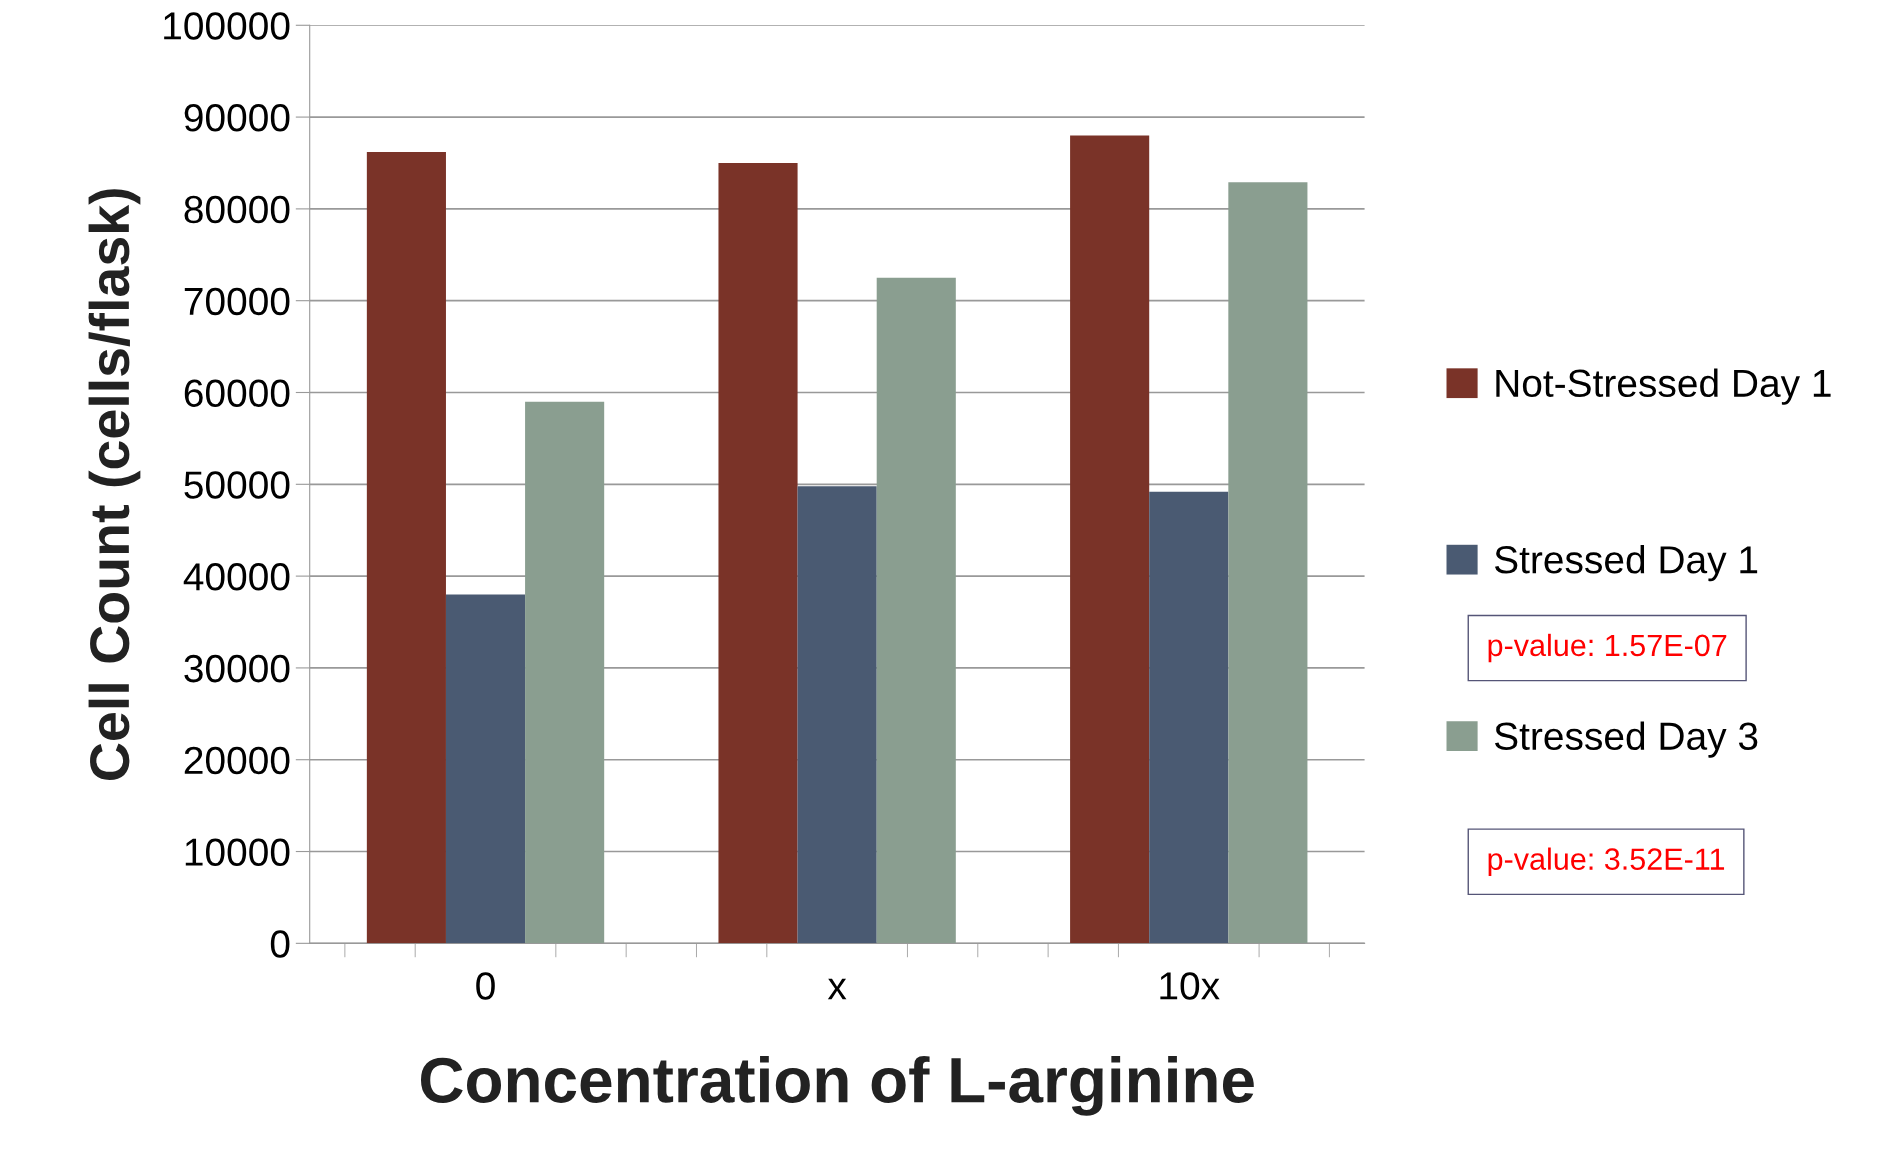 This screenshot has width=1877, height=1149. What do you see at coordinates (485, 986) in the screenshot?
I see `x-tick-label: 0` at bounding box center [485, 986].